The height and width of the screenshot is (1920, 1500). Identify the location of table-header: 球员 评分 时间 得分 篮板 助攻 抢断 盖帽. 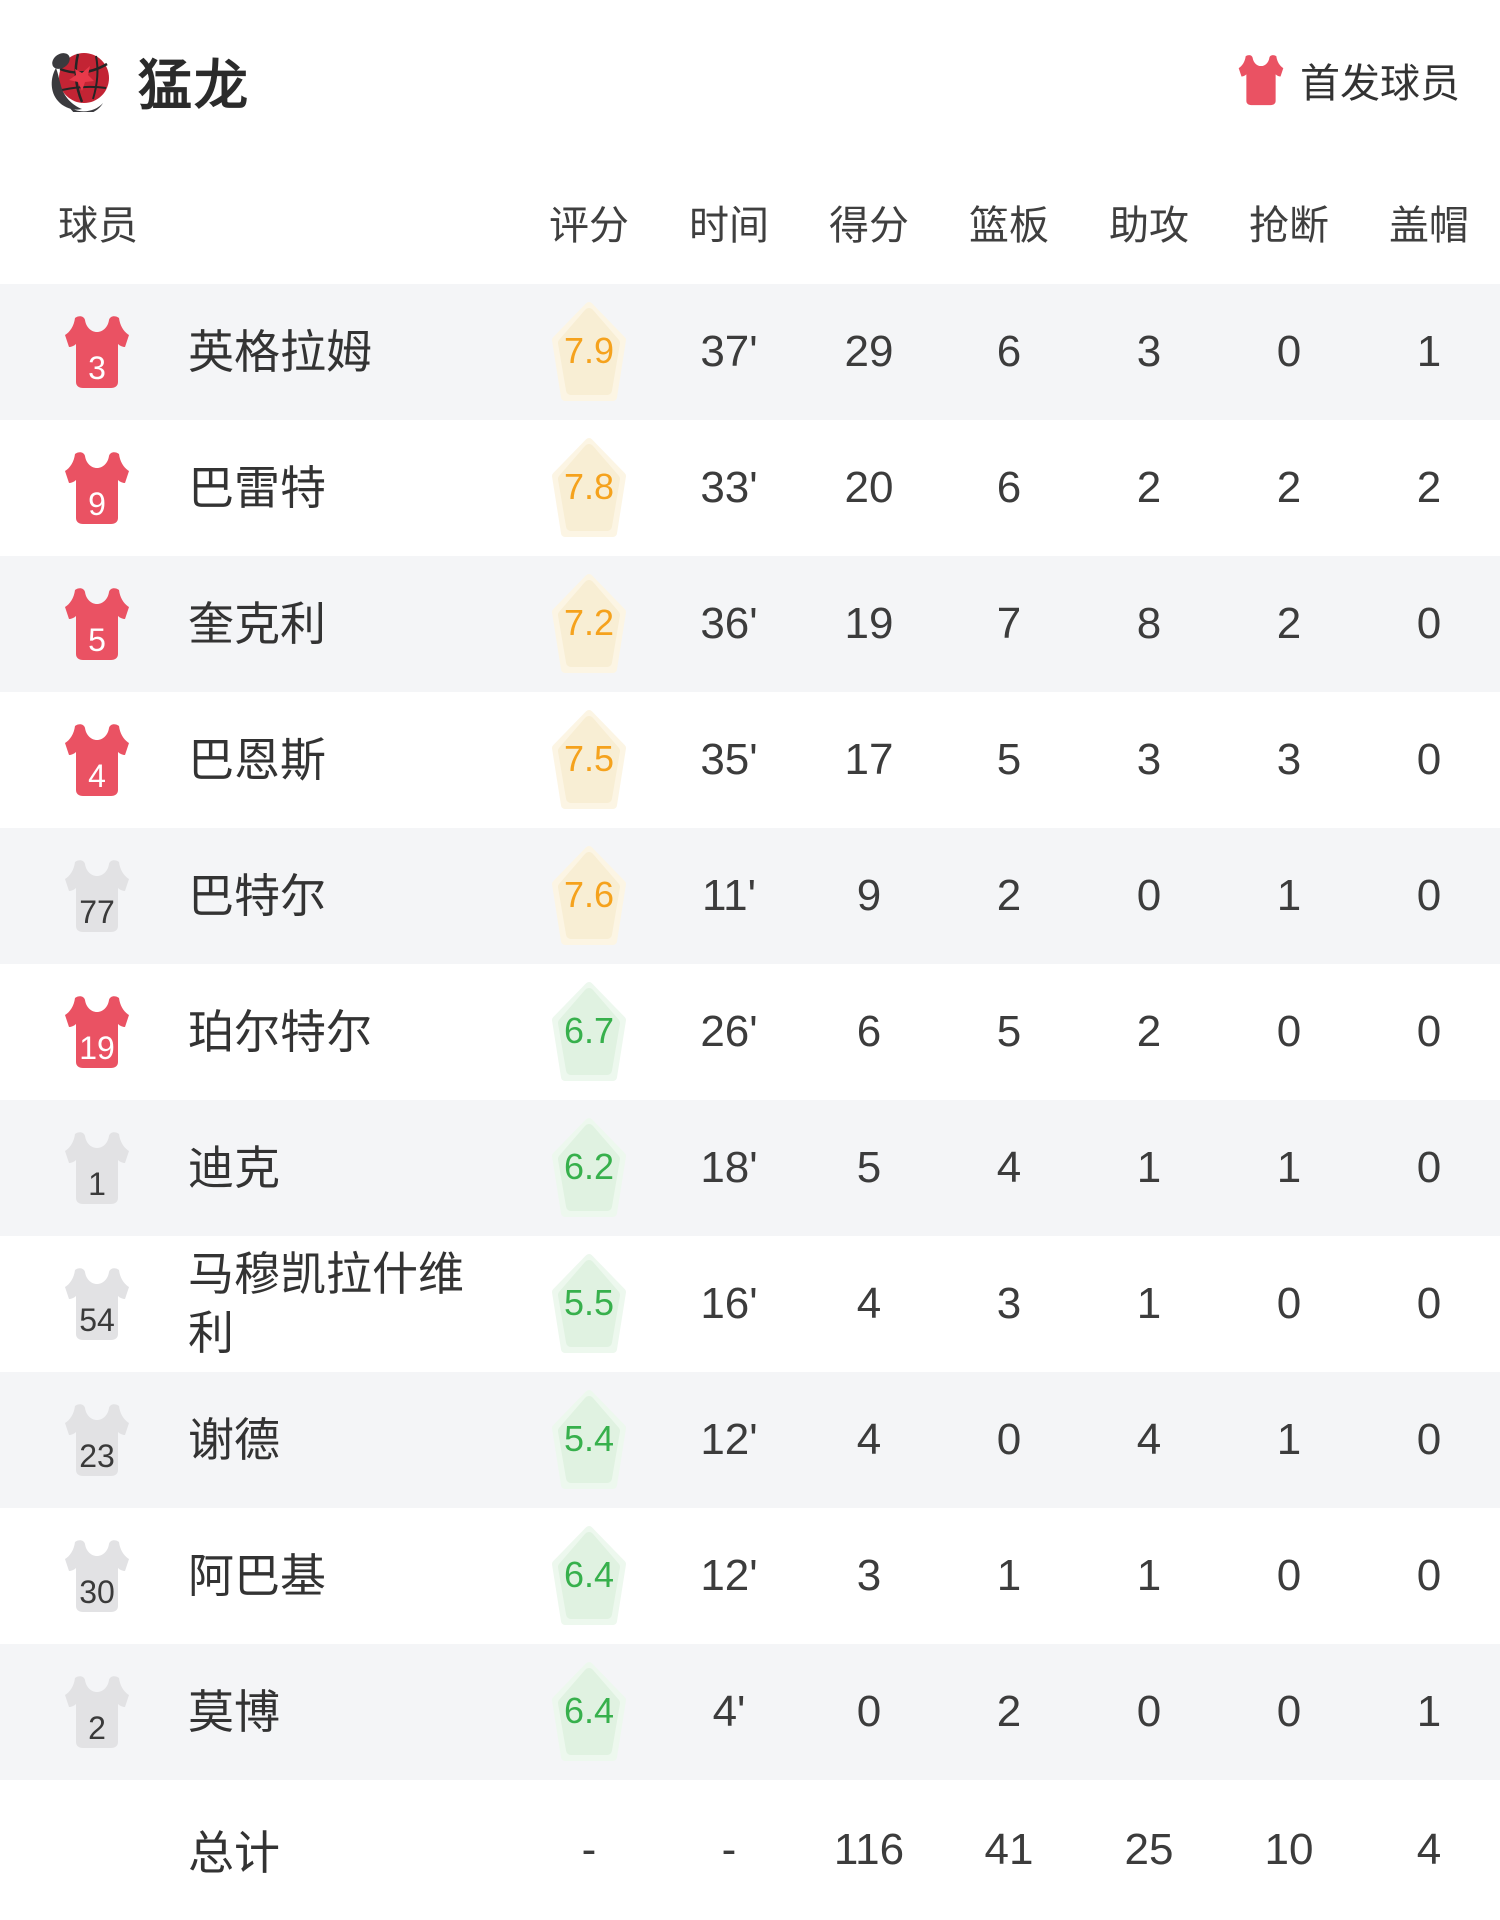
(750, 222).